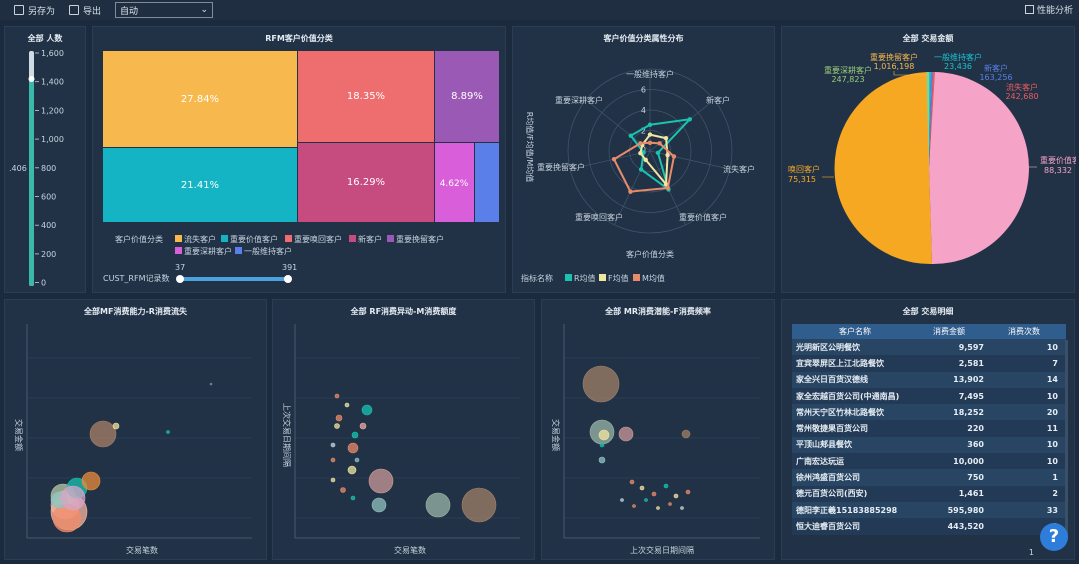 This screenshot has height=564, width=1079. What do you see at coordinates (929, 379) in the screenshot?
I see `table-row: 家全兴日百货汉德线 13,902 14` at bounding box center [929, 379].